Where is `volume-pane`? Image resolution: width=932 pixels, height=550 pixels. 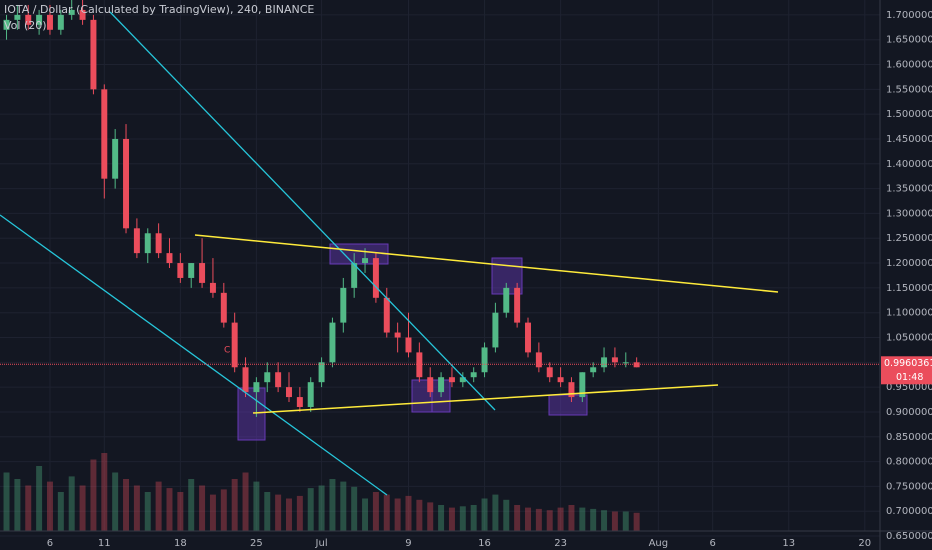
volume-pane is located at coordinates (321, 492).